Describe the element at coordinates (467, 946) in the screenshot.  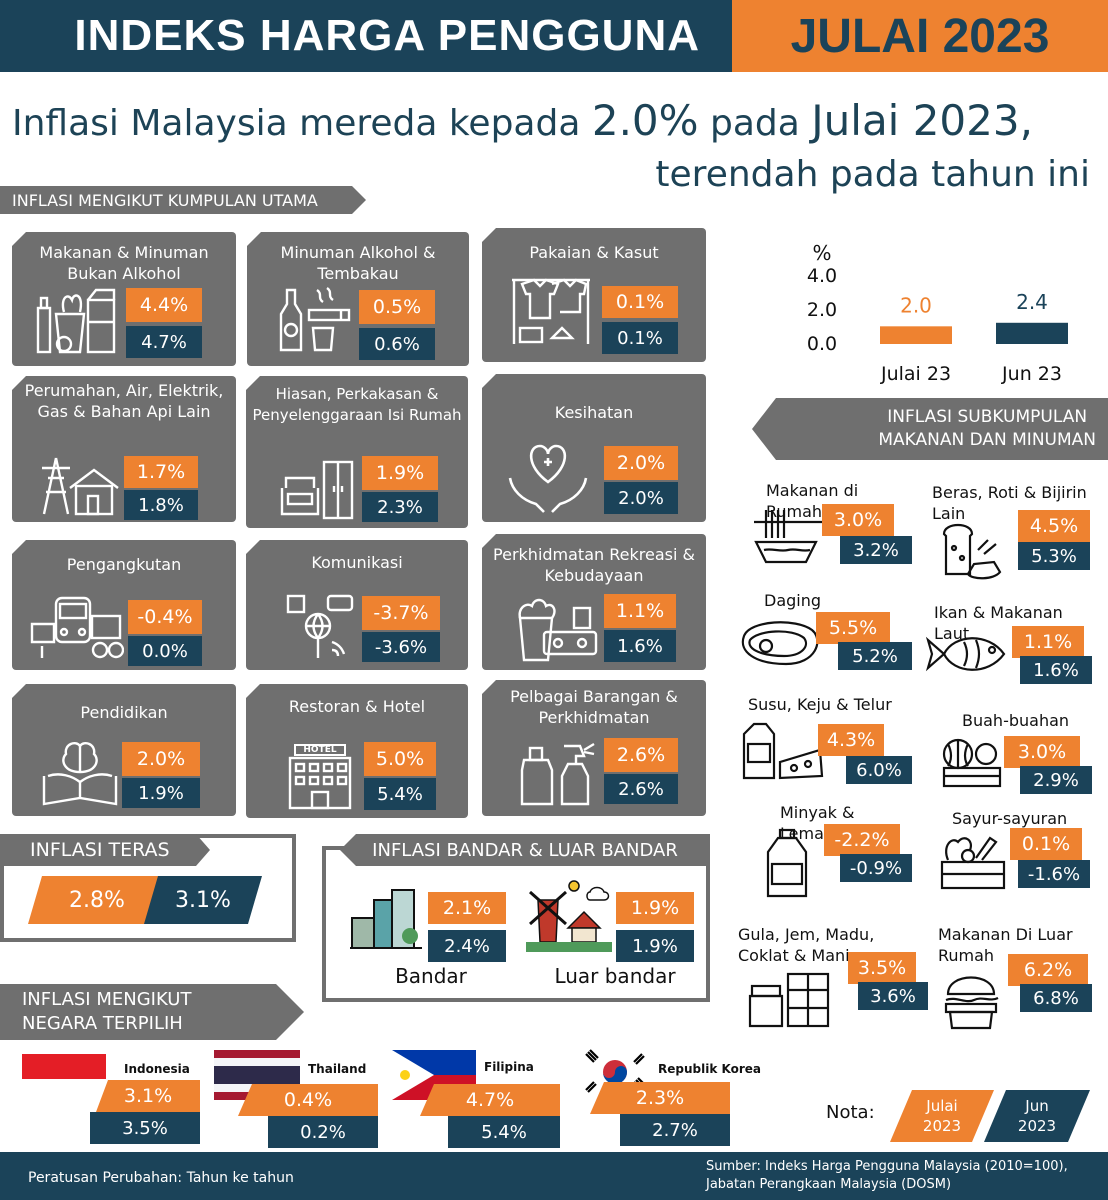
I see `bandar-jun-value: 2.4%` at that location.